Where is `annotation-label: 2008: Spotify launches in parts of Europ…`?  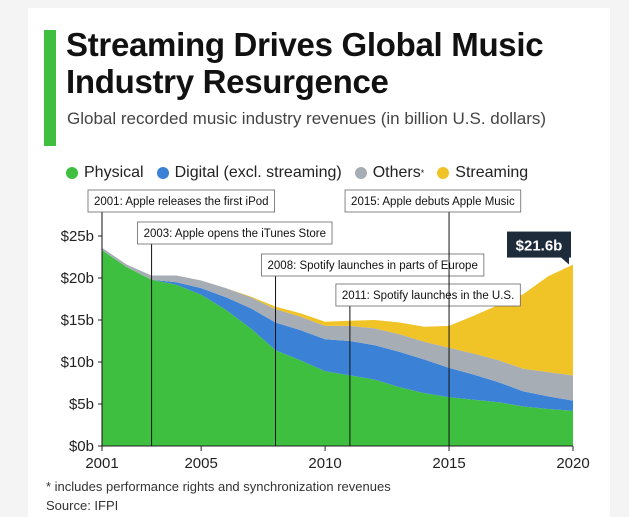 annotation-label: 2008: Spotify launches in parts of Europ… is located at coordinates (373, 266).